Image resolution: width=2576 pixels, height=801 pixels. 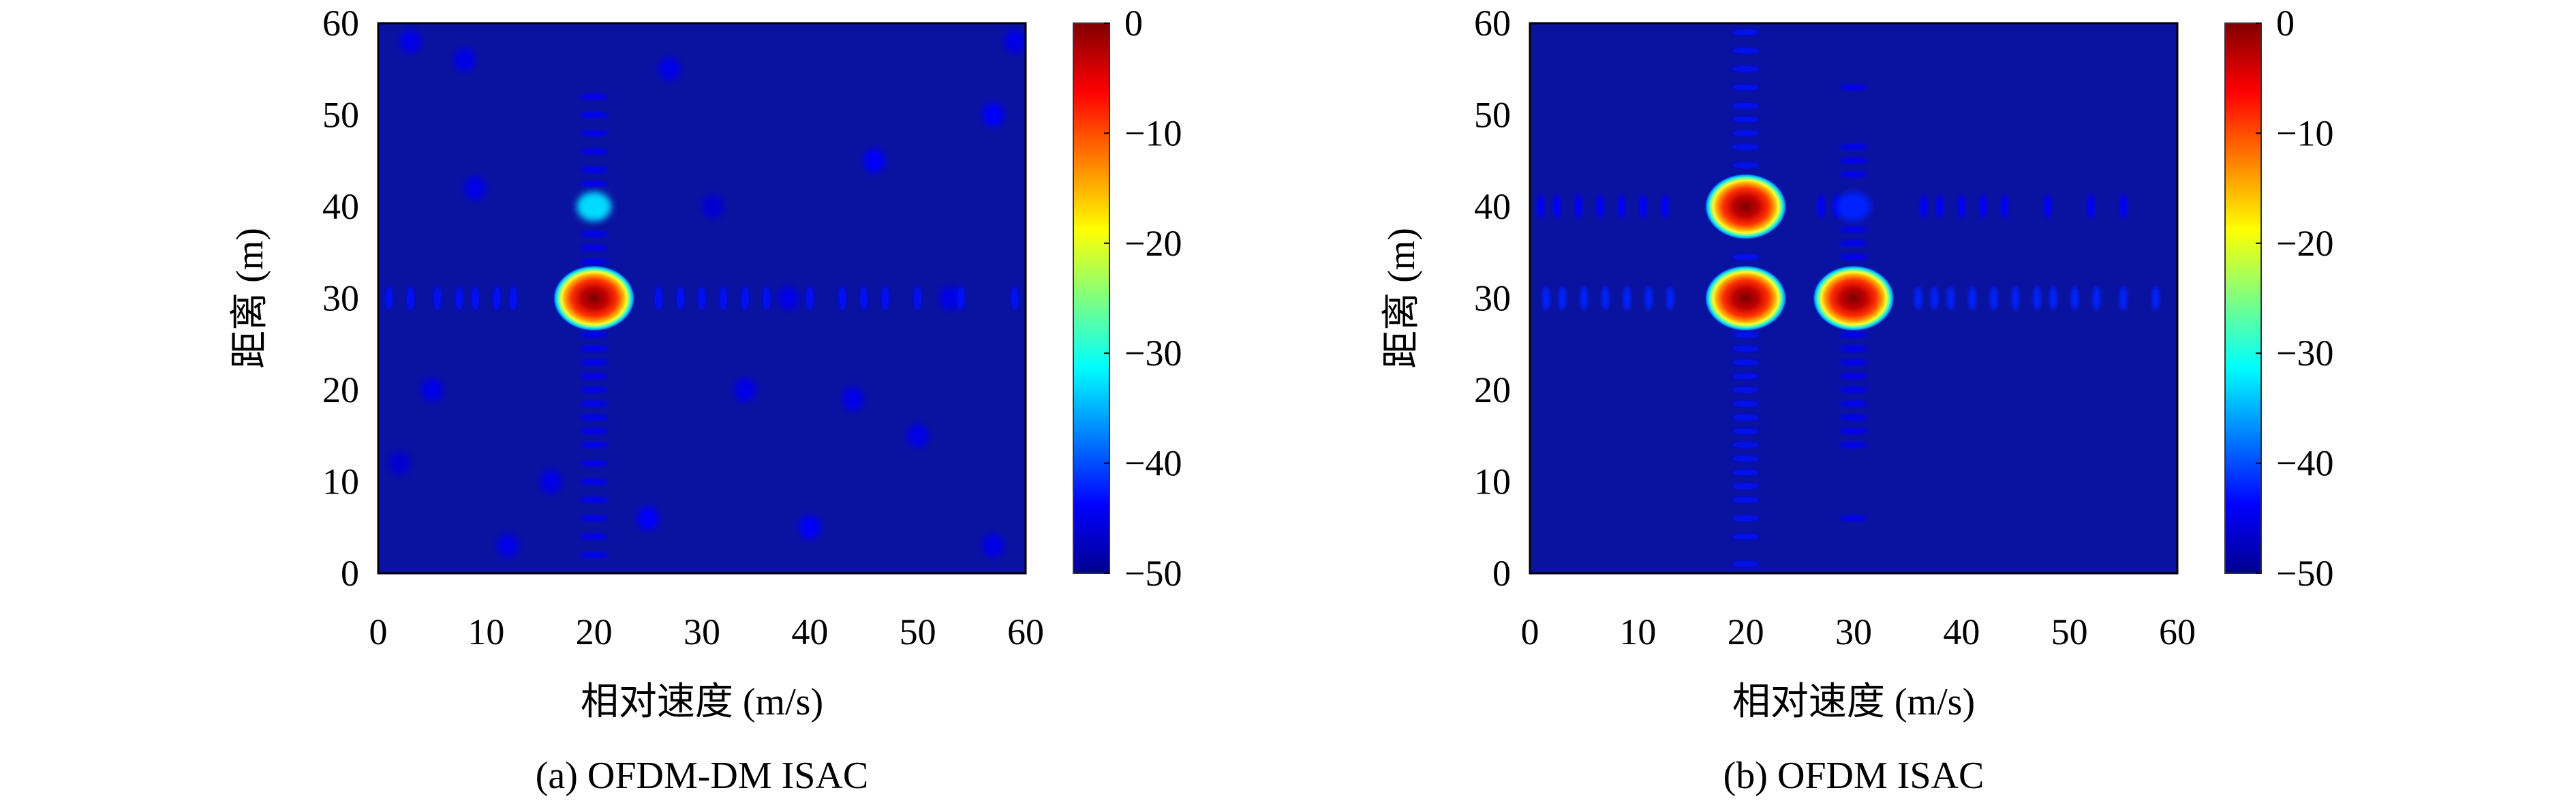 I want to click on y-tick-label: 50, so click(x=1492, y=116).